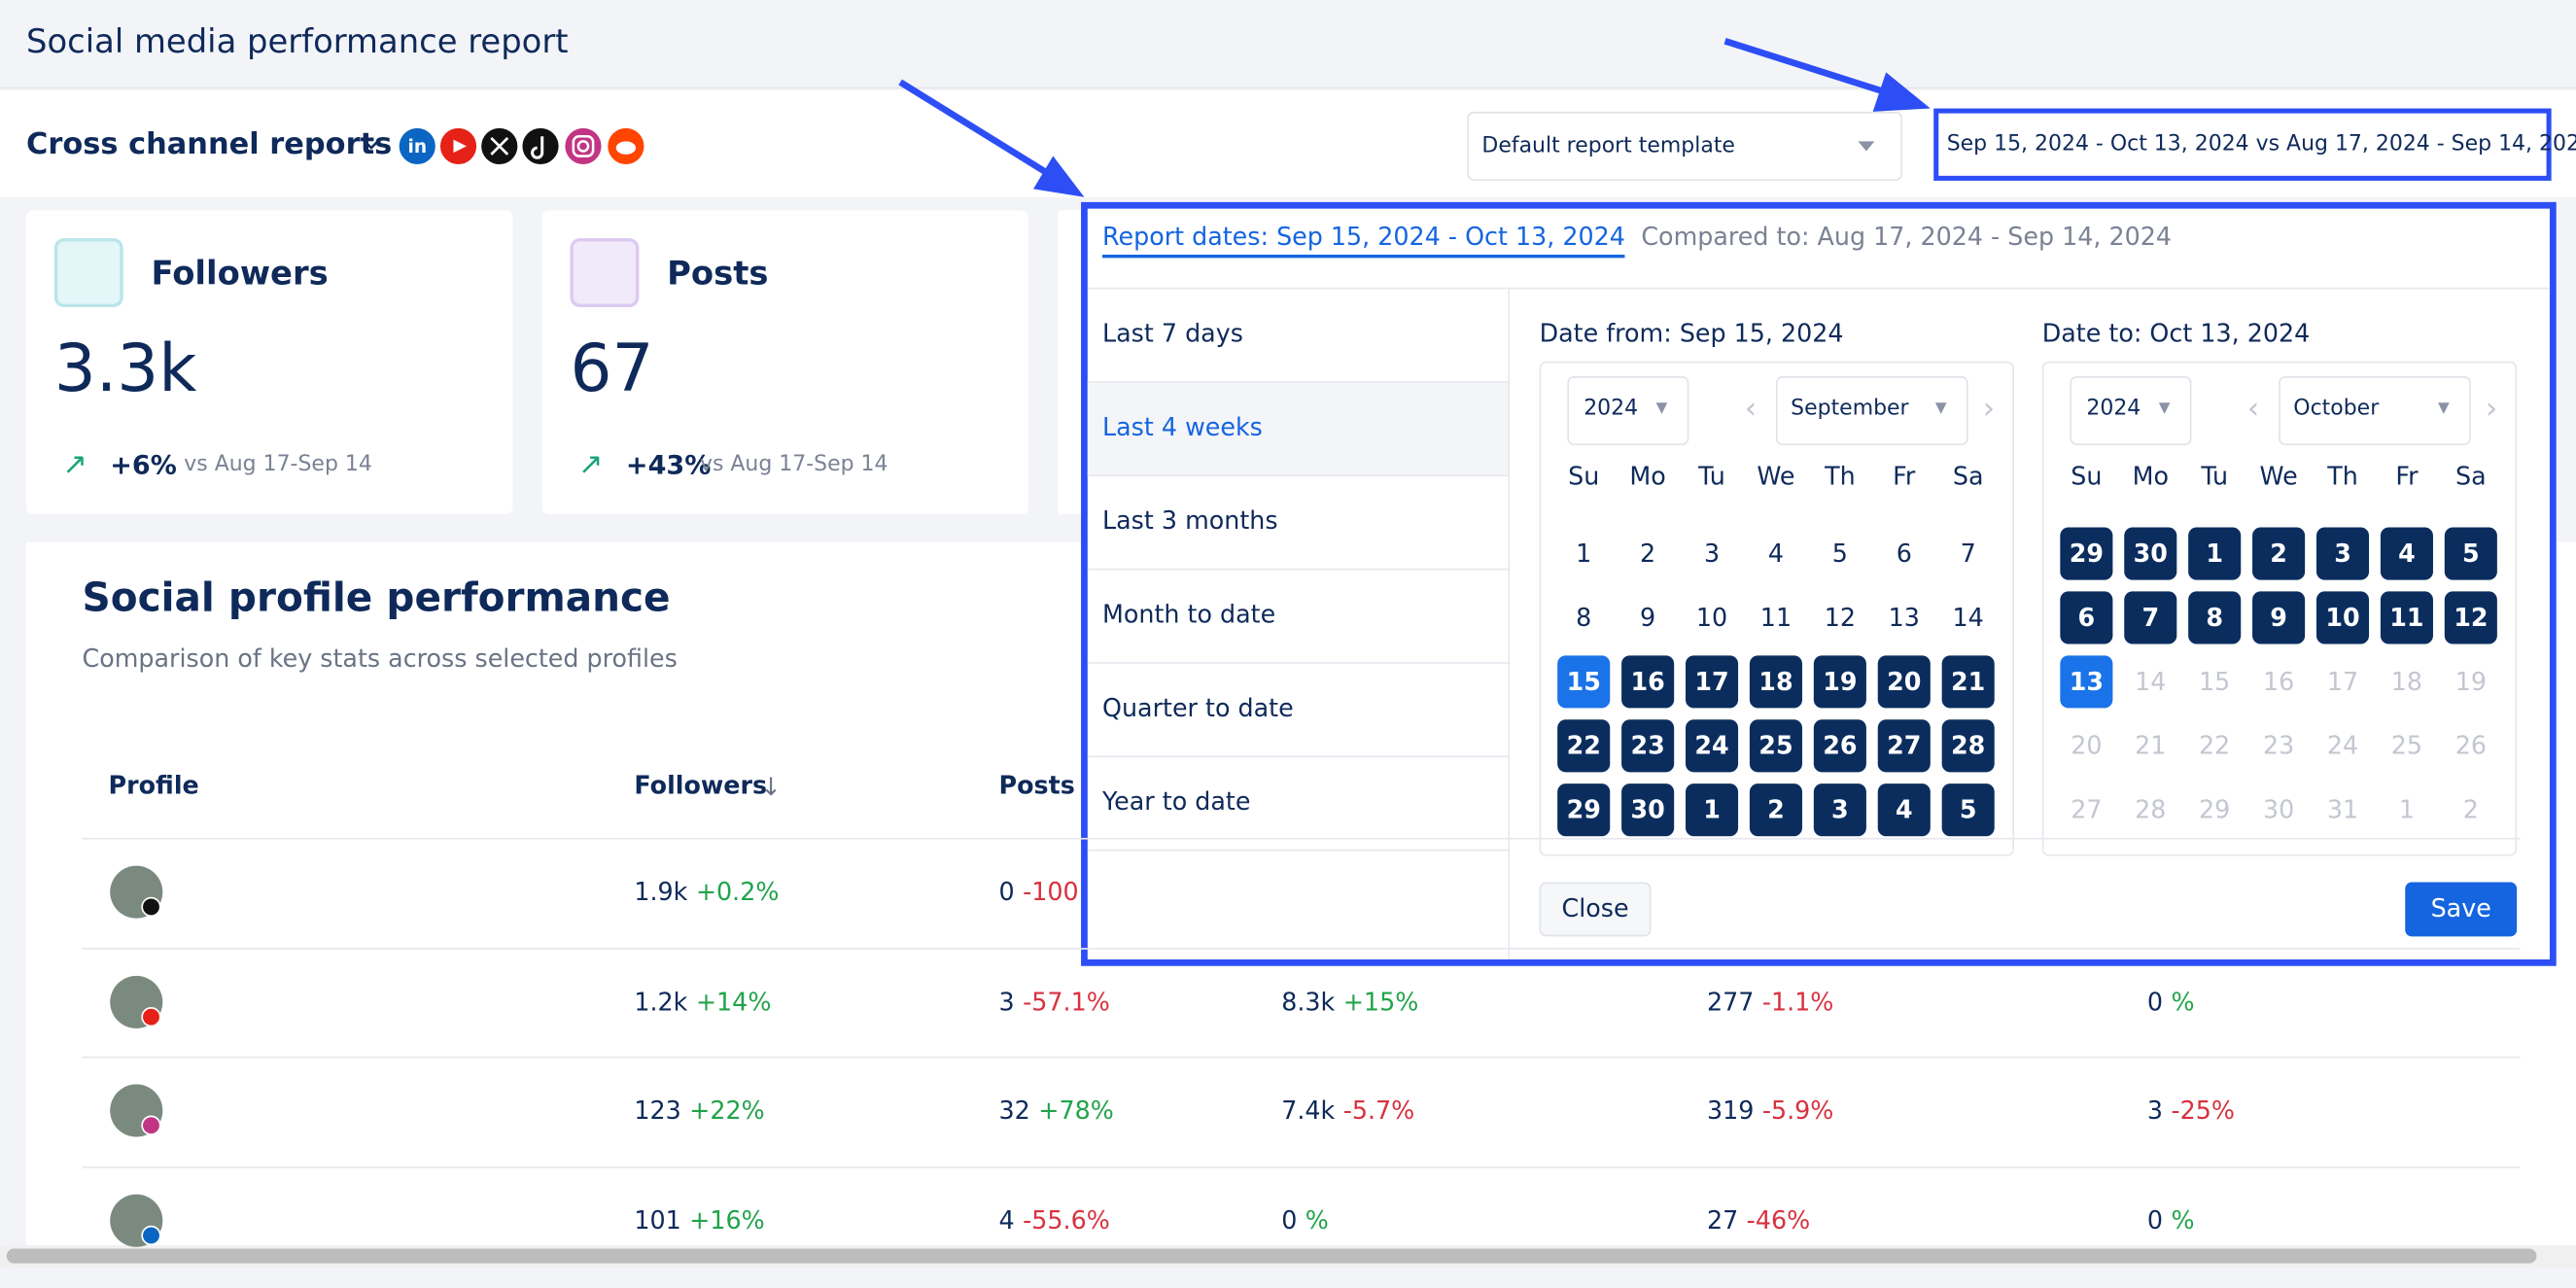  Describe the element at coordinates (1584, 476) in the screenshot. I see `weekday: Su` at that location.